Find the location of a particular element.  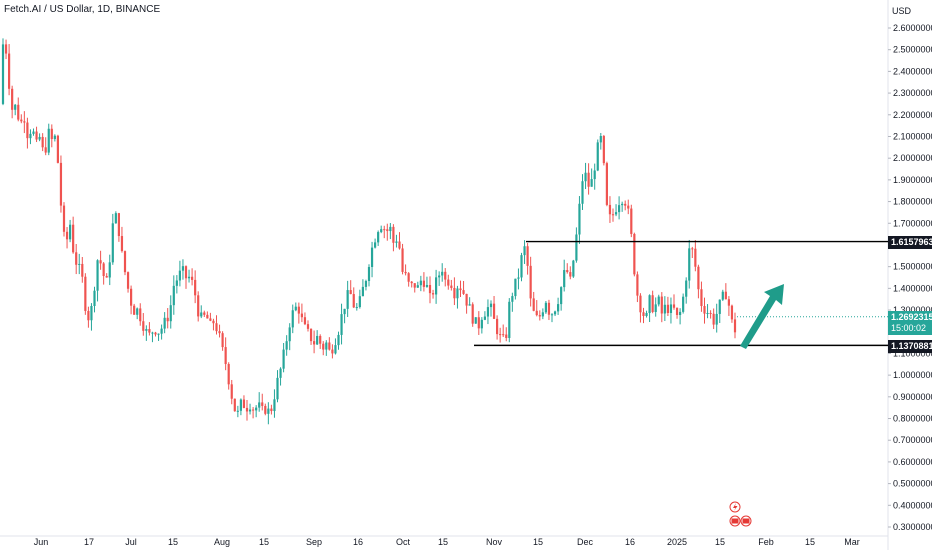

symbol-title: Fetch.AI / US Dollar, 1D, BINANCE is located at coordinates (82, 9).